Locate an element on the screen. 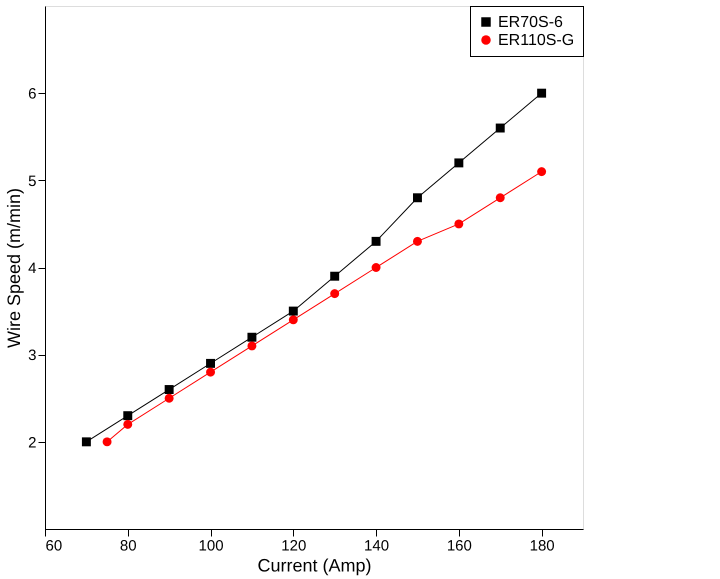  y-tick-label: 4 is located at coordinates (32, 268).